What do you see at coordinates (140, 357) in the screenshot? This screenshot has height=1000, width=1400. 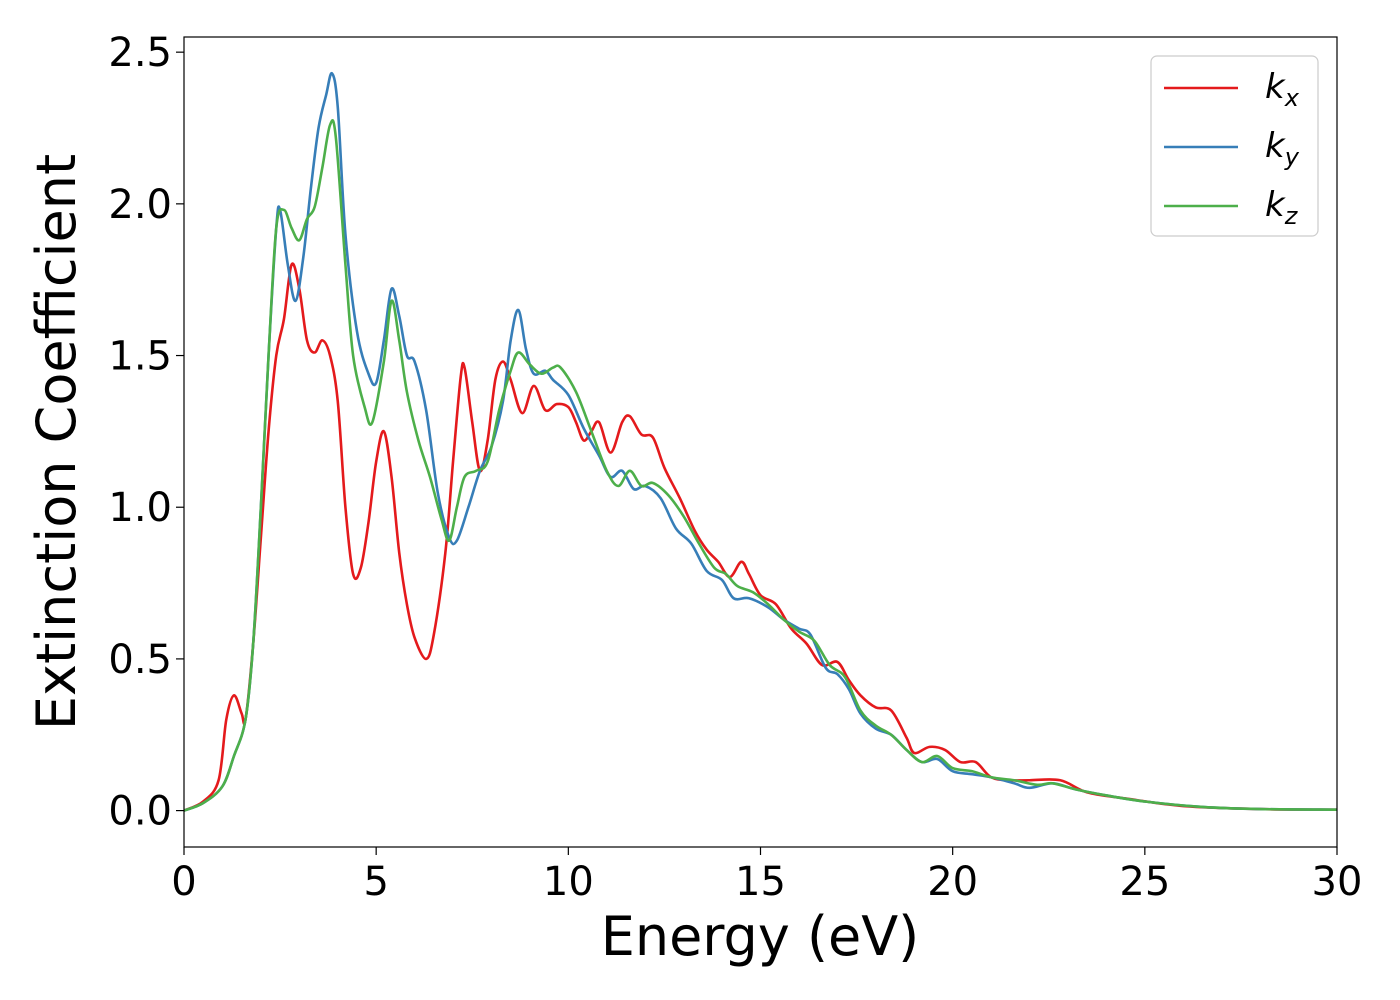 I see `y-tick-label: 1.5` at bounding box center [140, 357].